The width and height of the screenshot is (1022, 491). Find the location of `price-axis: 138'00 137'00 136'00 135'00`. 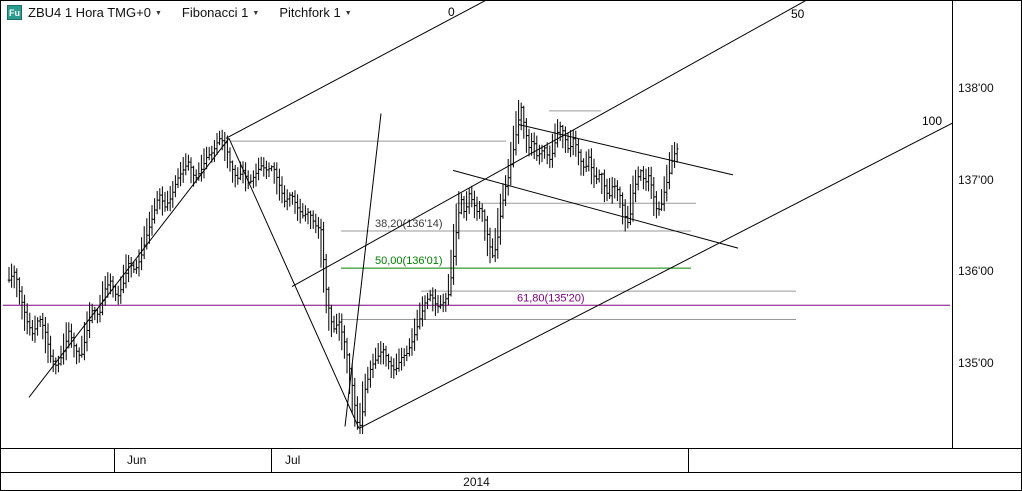

price-axis: 138'00 137'00 136'00 135'00 is located at coordinates (987, 224).